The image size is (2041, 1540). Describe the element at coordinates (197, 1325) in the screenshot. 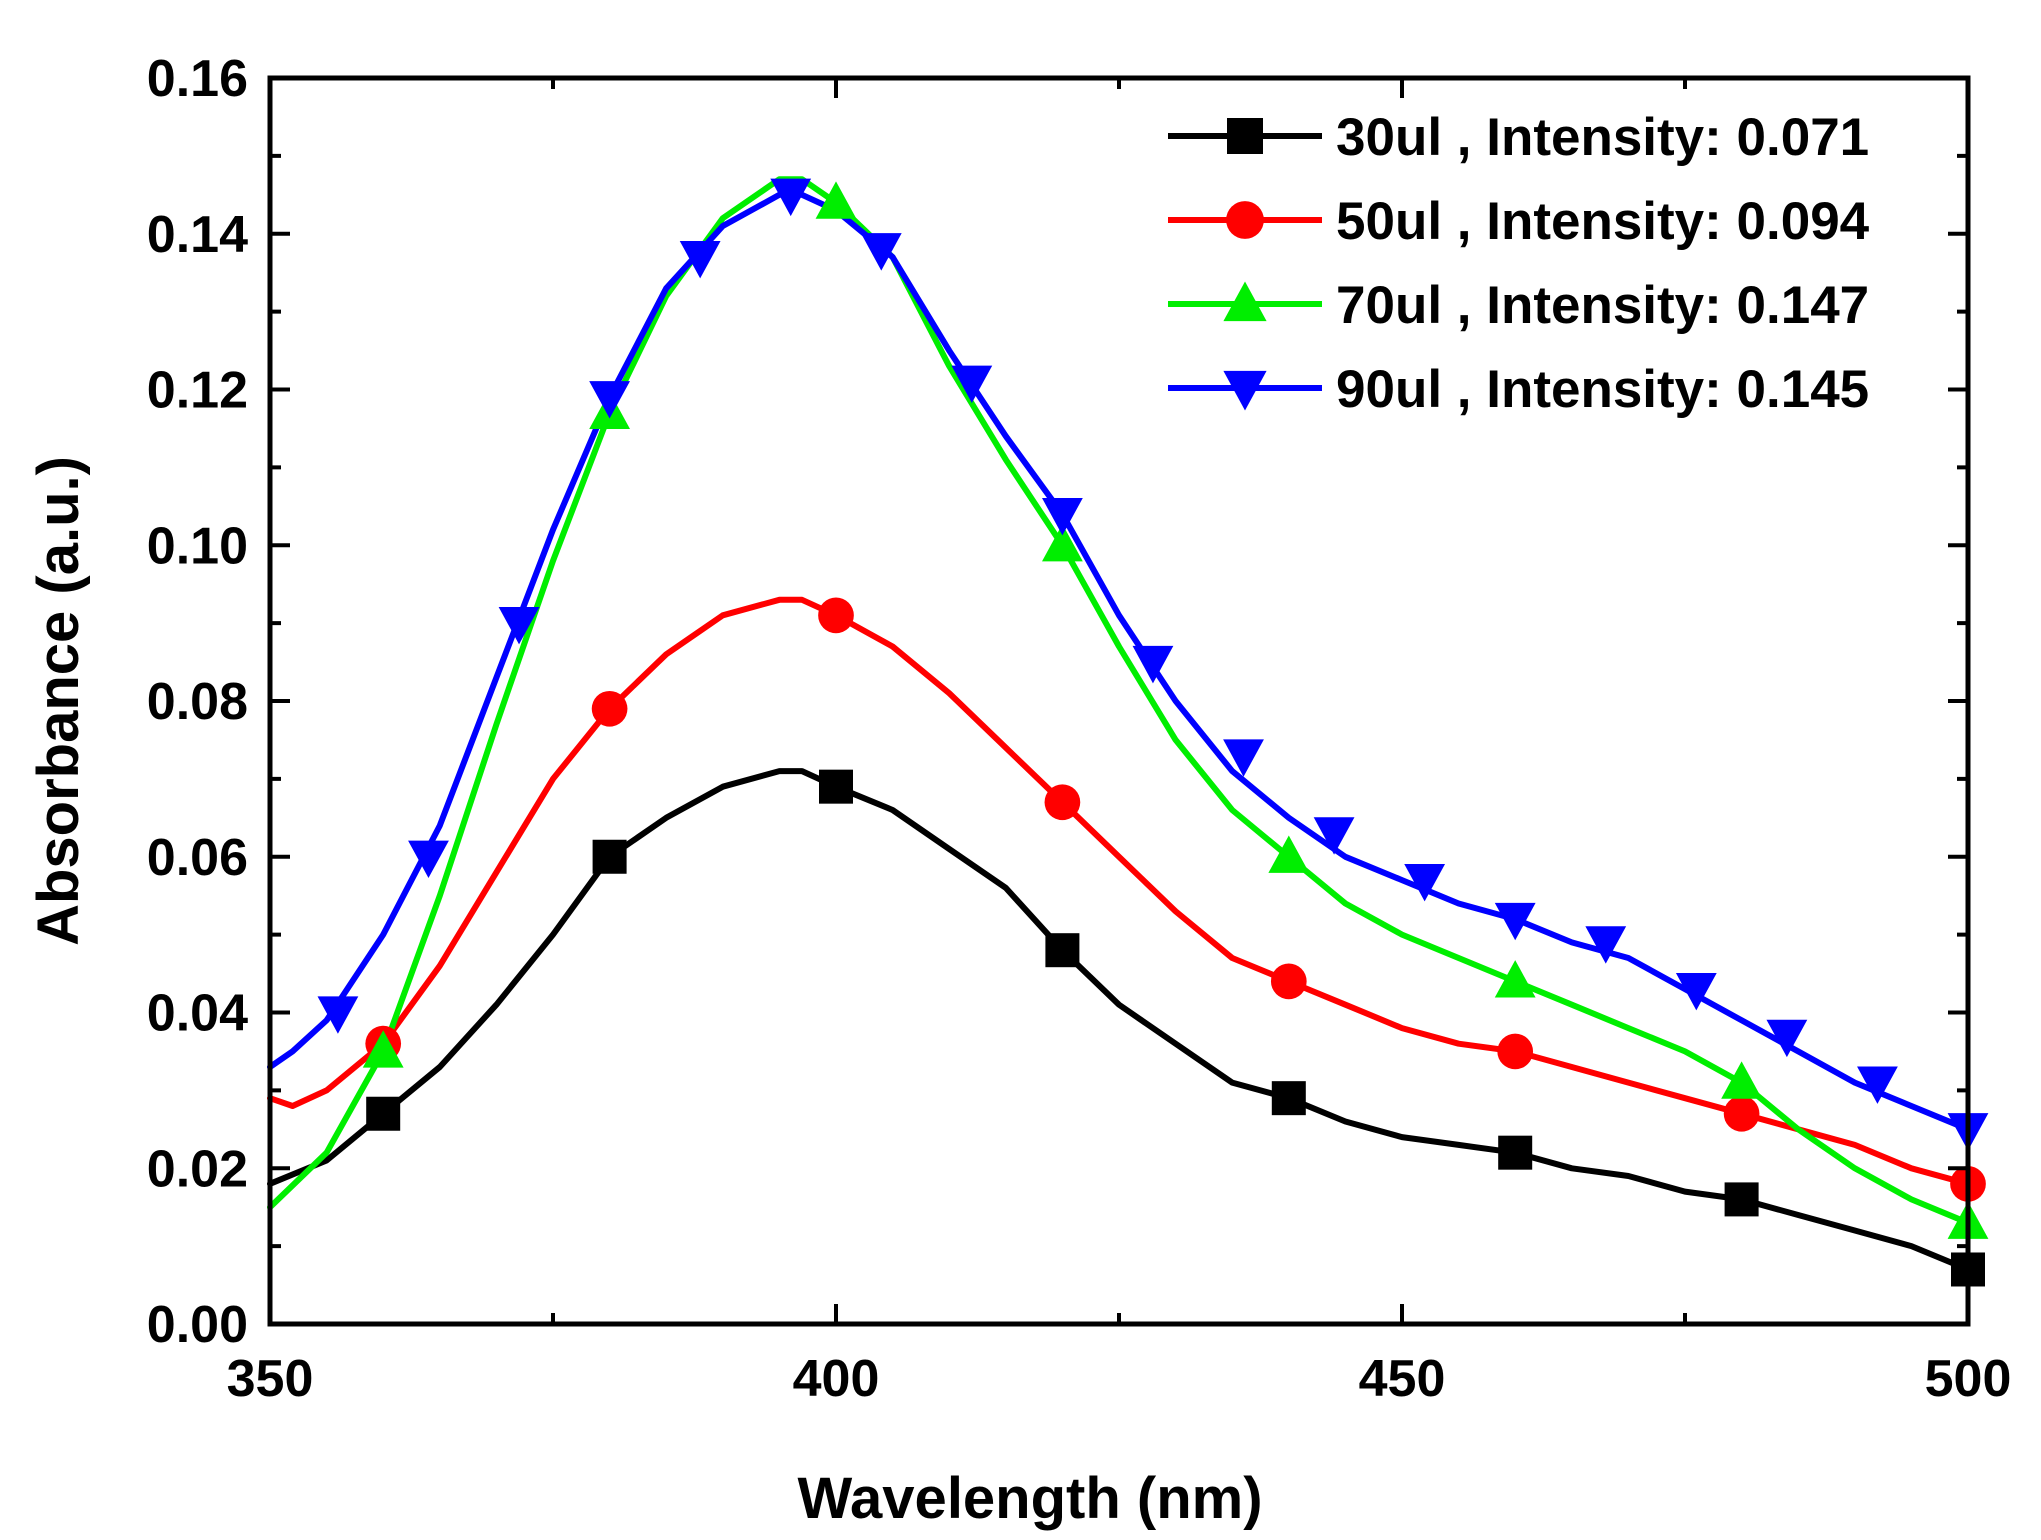

I see `y-tick-label: 0.00` at that location.